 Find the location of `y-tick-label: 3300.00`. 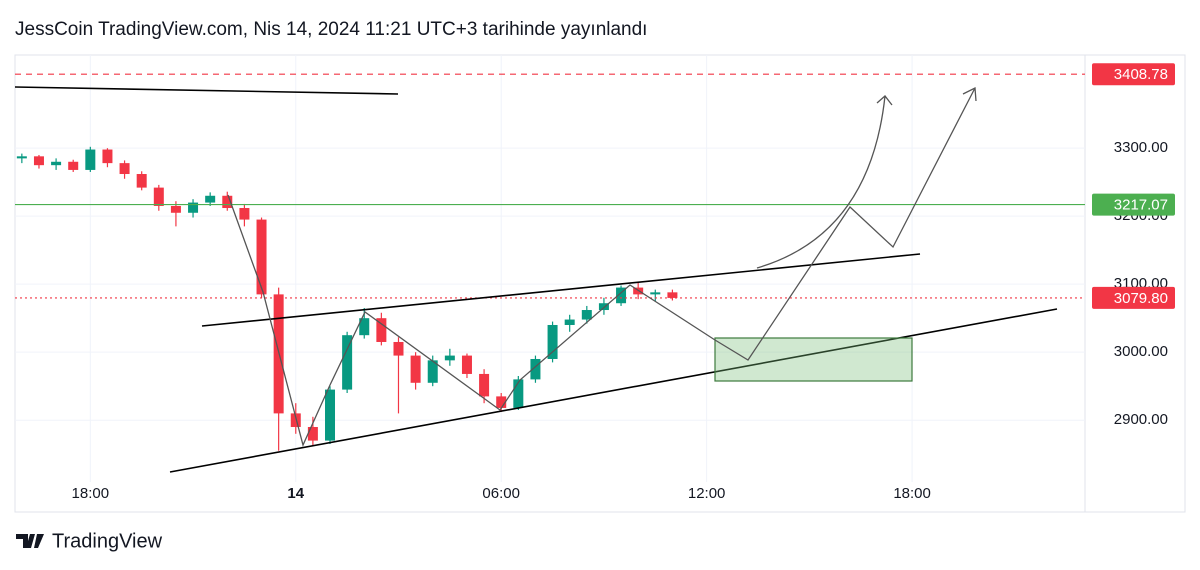

y-tick-label: 3300.00 is located at coordinates (1141, 147).